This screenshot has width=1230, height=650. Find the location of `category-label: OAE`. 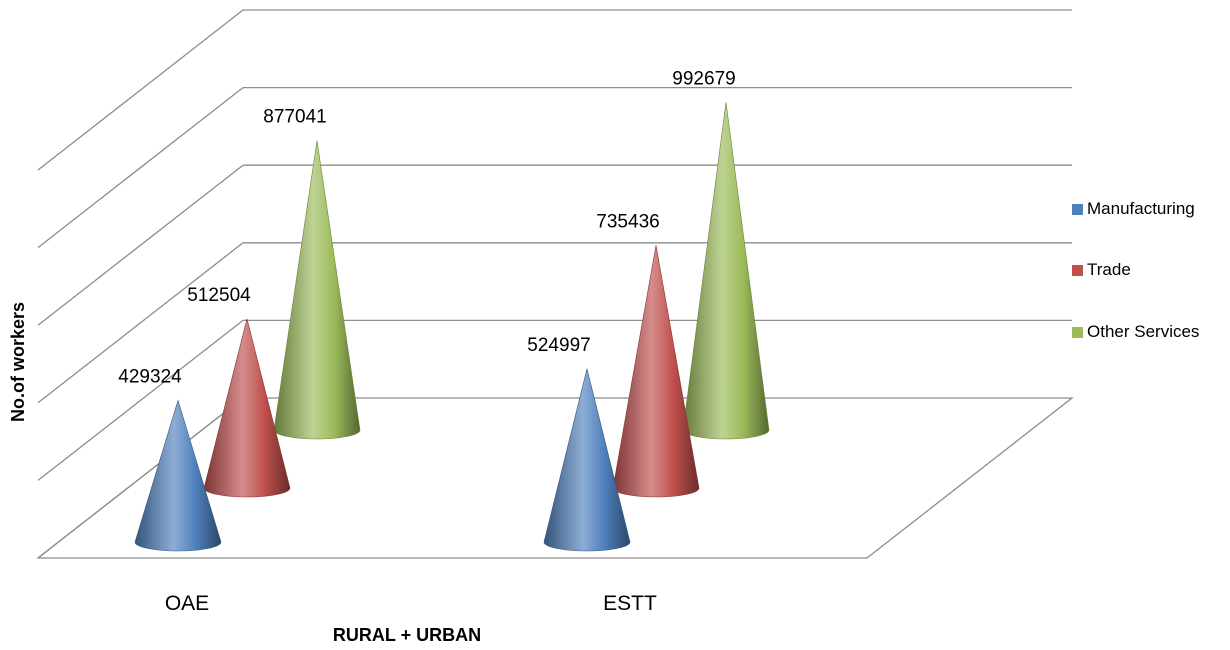

category-label: OAE is located at coordinates (187, 603).